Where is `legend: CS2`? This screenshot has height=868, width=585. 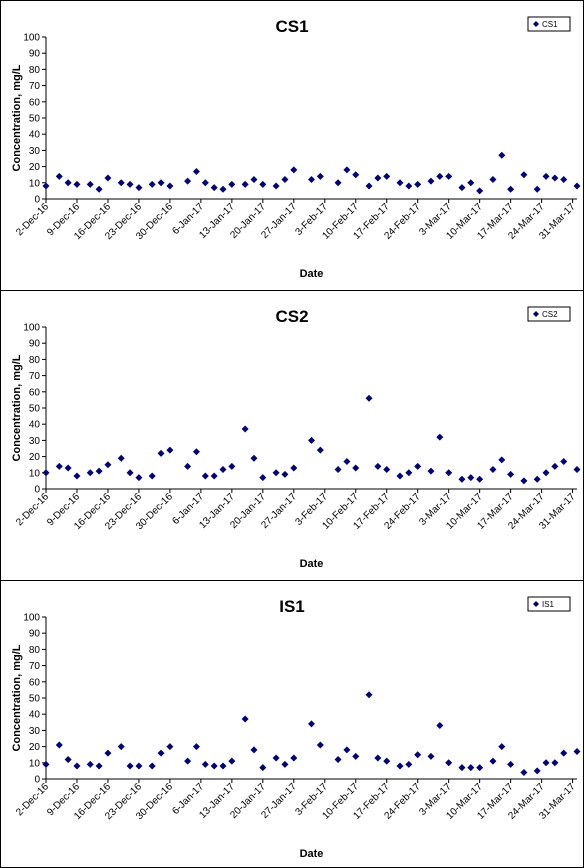 legend: CS2 is located at coordinates (549, 314).